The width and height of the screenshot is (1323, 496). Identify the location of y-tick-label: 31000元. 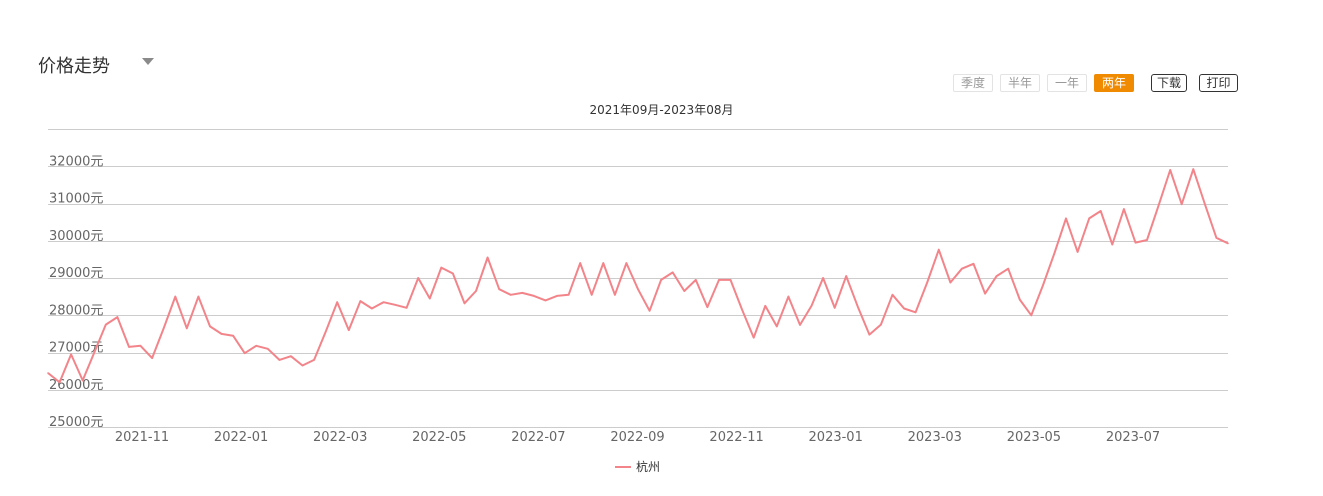
(76, 199).